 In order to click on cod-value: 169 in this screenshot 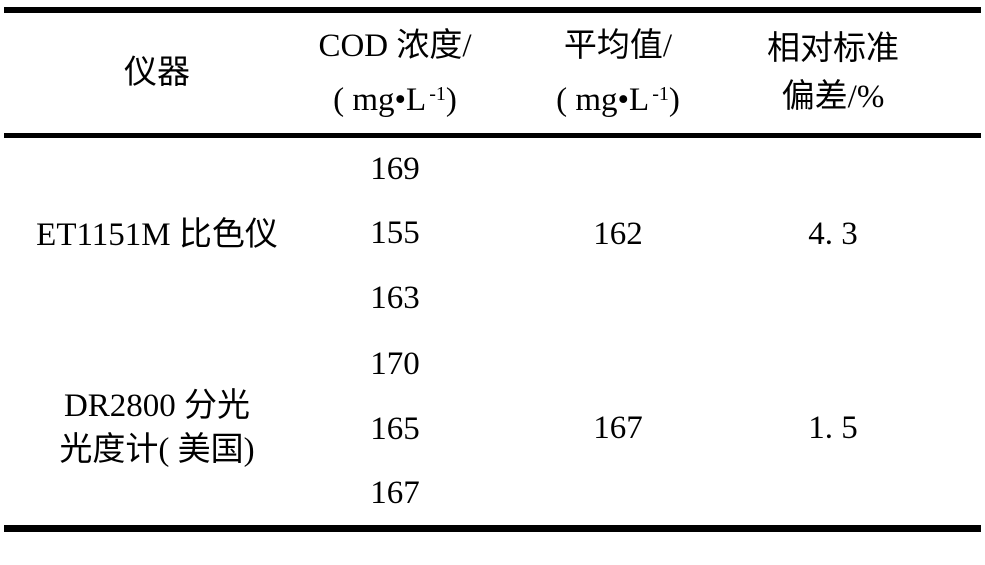, I will do `click(395, 168)`.